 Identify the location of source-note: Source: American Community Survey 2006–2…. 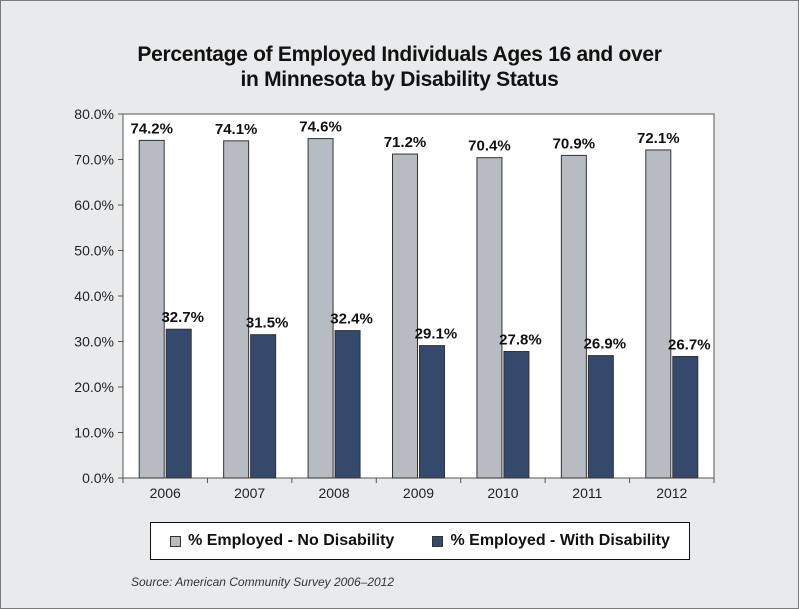
(263, 582).